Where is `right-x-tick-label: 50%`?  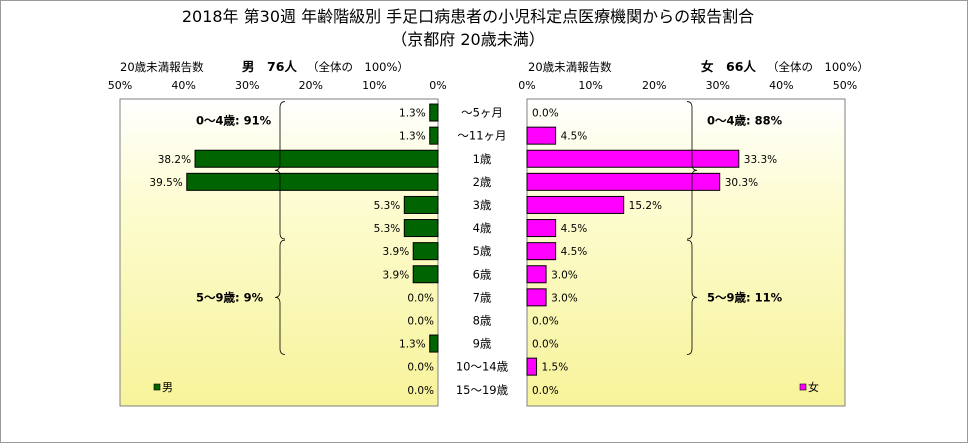
right-x-tick-label: 50% is located at coordinates (845, 85).